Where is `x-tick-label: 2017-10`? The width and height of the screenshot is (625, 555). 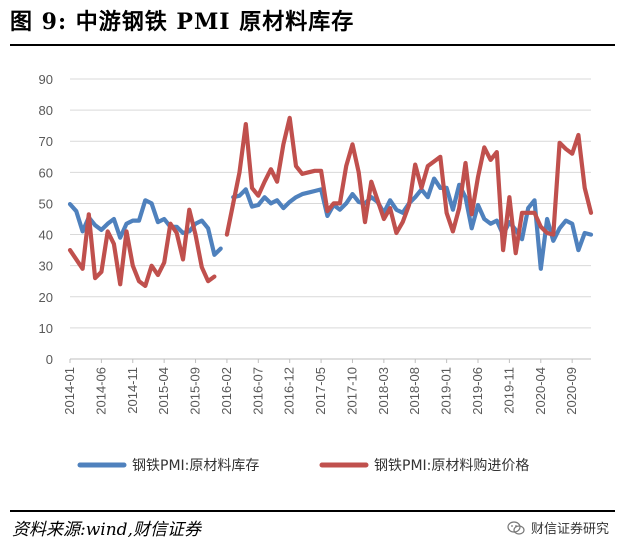 x-tick-label: 2017-10 is located at coordinates (351, 391).